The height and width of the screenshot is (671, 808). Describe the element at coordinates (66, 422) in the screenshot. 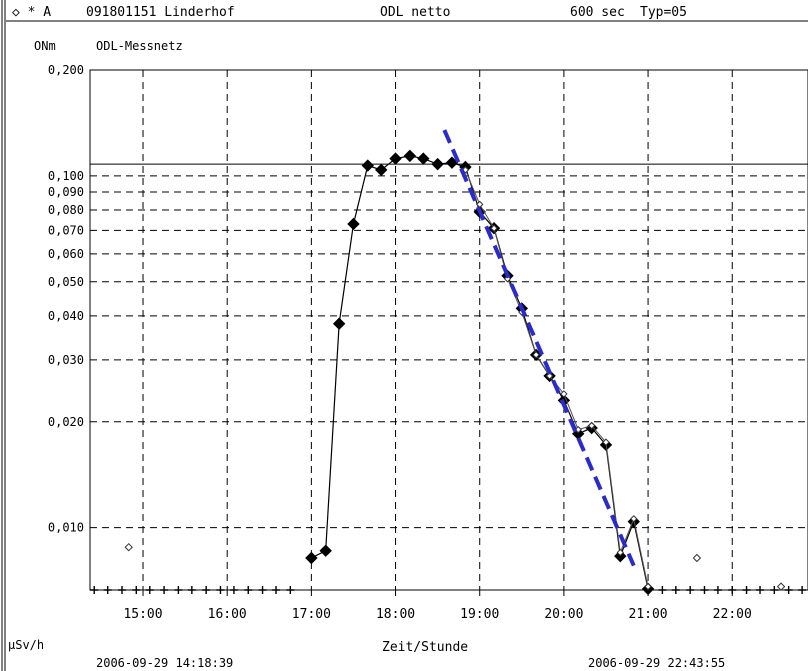

I see `y-tick-label: 0,020` at that location.